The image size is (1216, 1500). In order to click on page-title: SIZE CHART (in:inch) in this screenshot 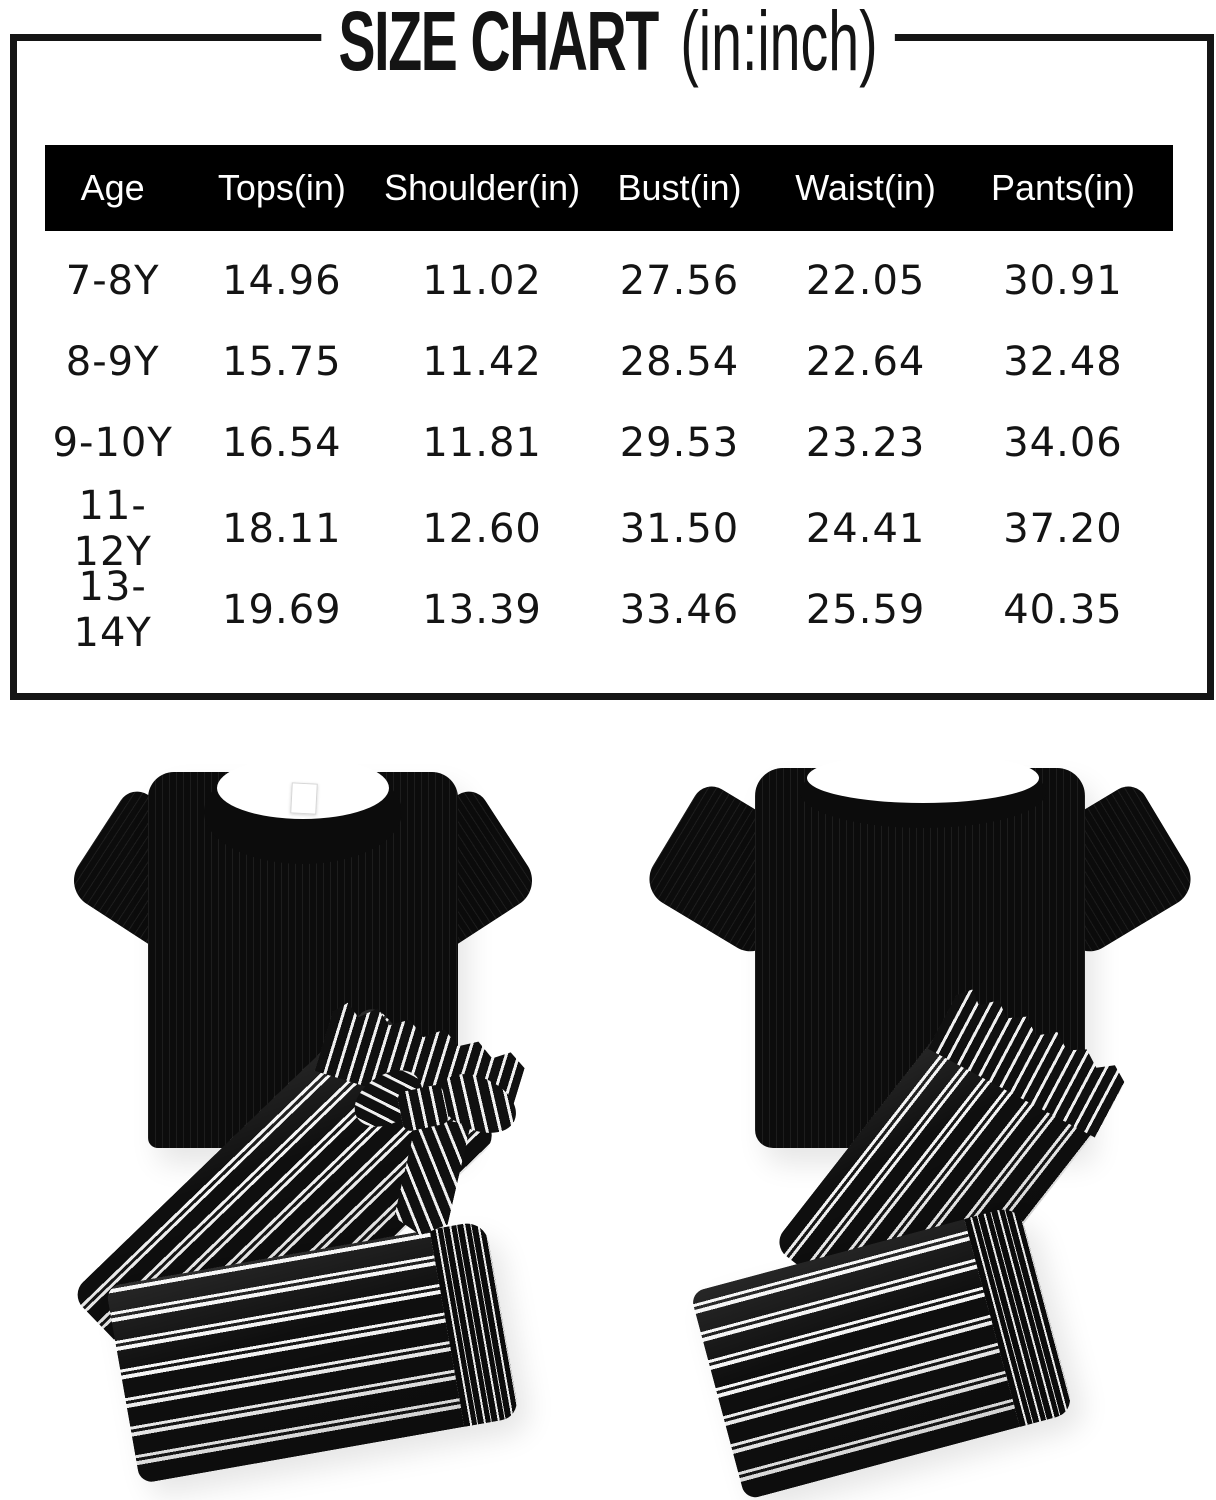, I will do `click(608, 42)`.